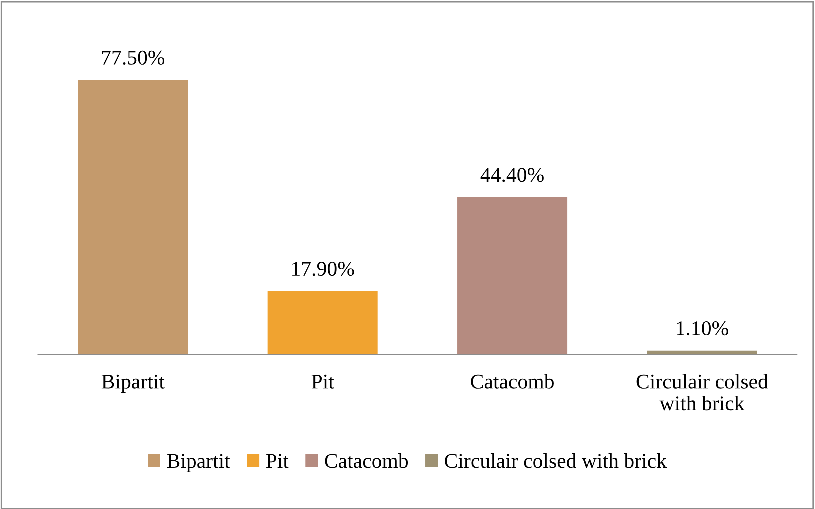  I want to click on data-label: 17.90%, so click(323, 269).